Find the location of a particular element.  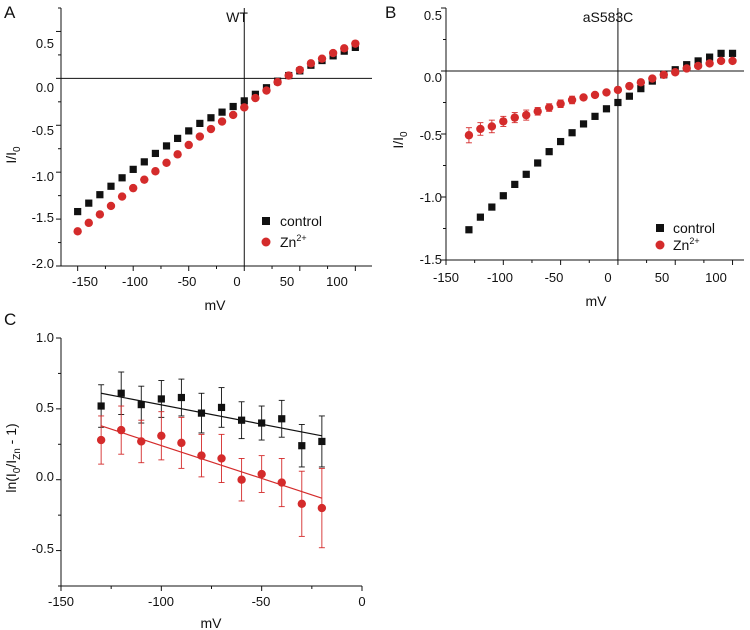

panel-b-legend-zn-sup: 2+ is located at coordinates (694, 241).